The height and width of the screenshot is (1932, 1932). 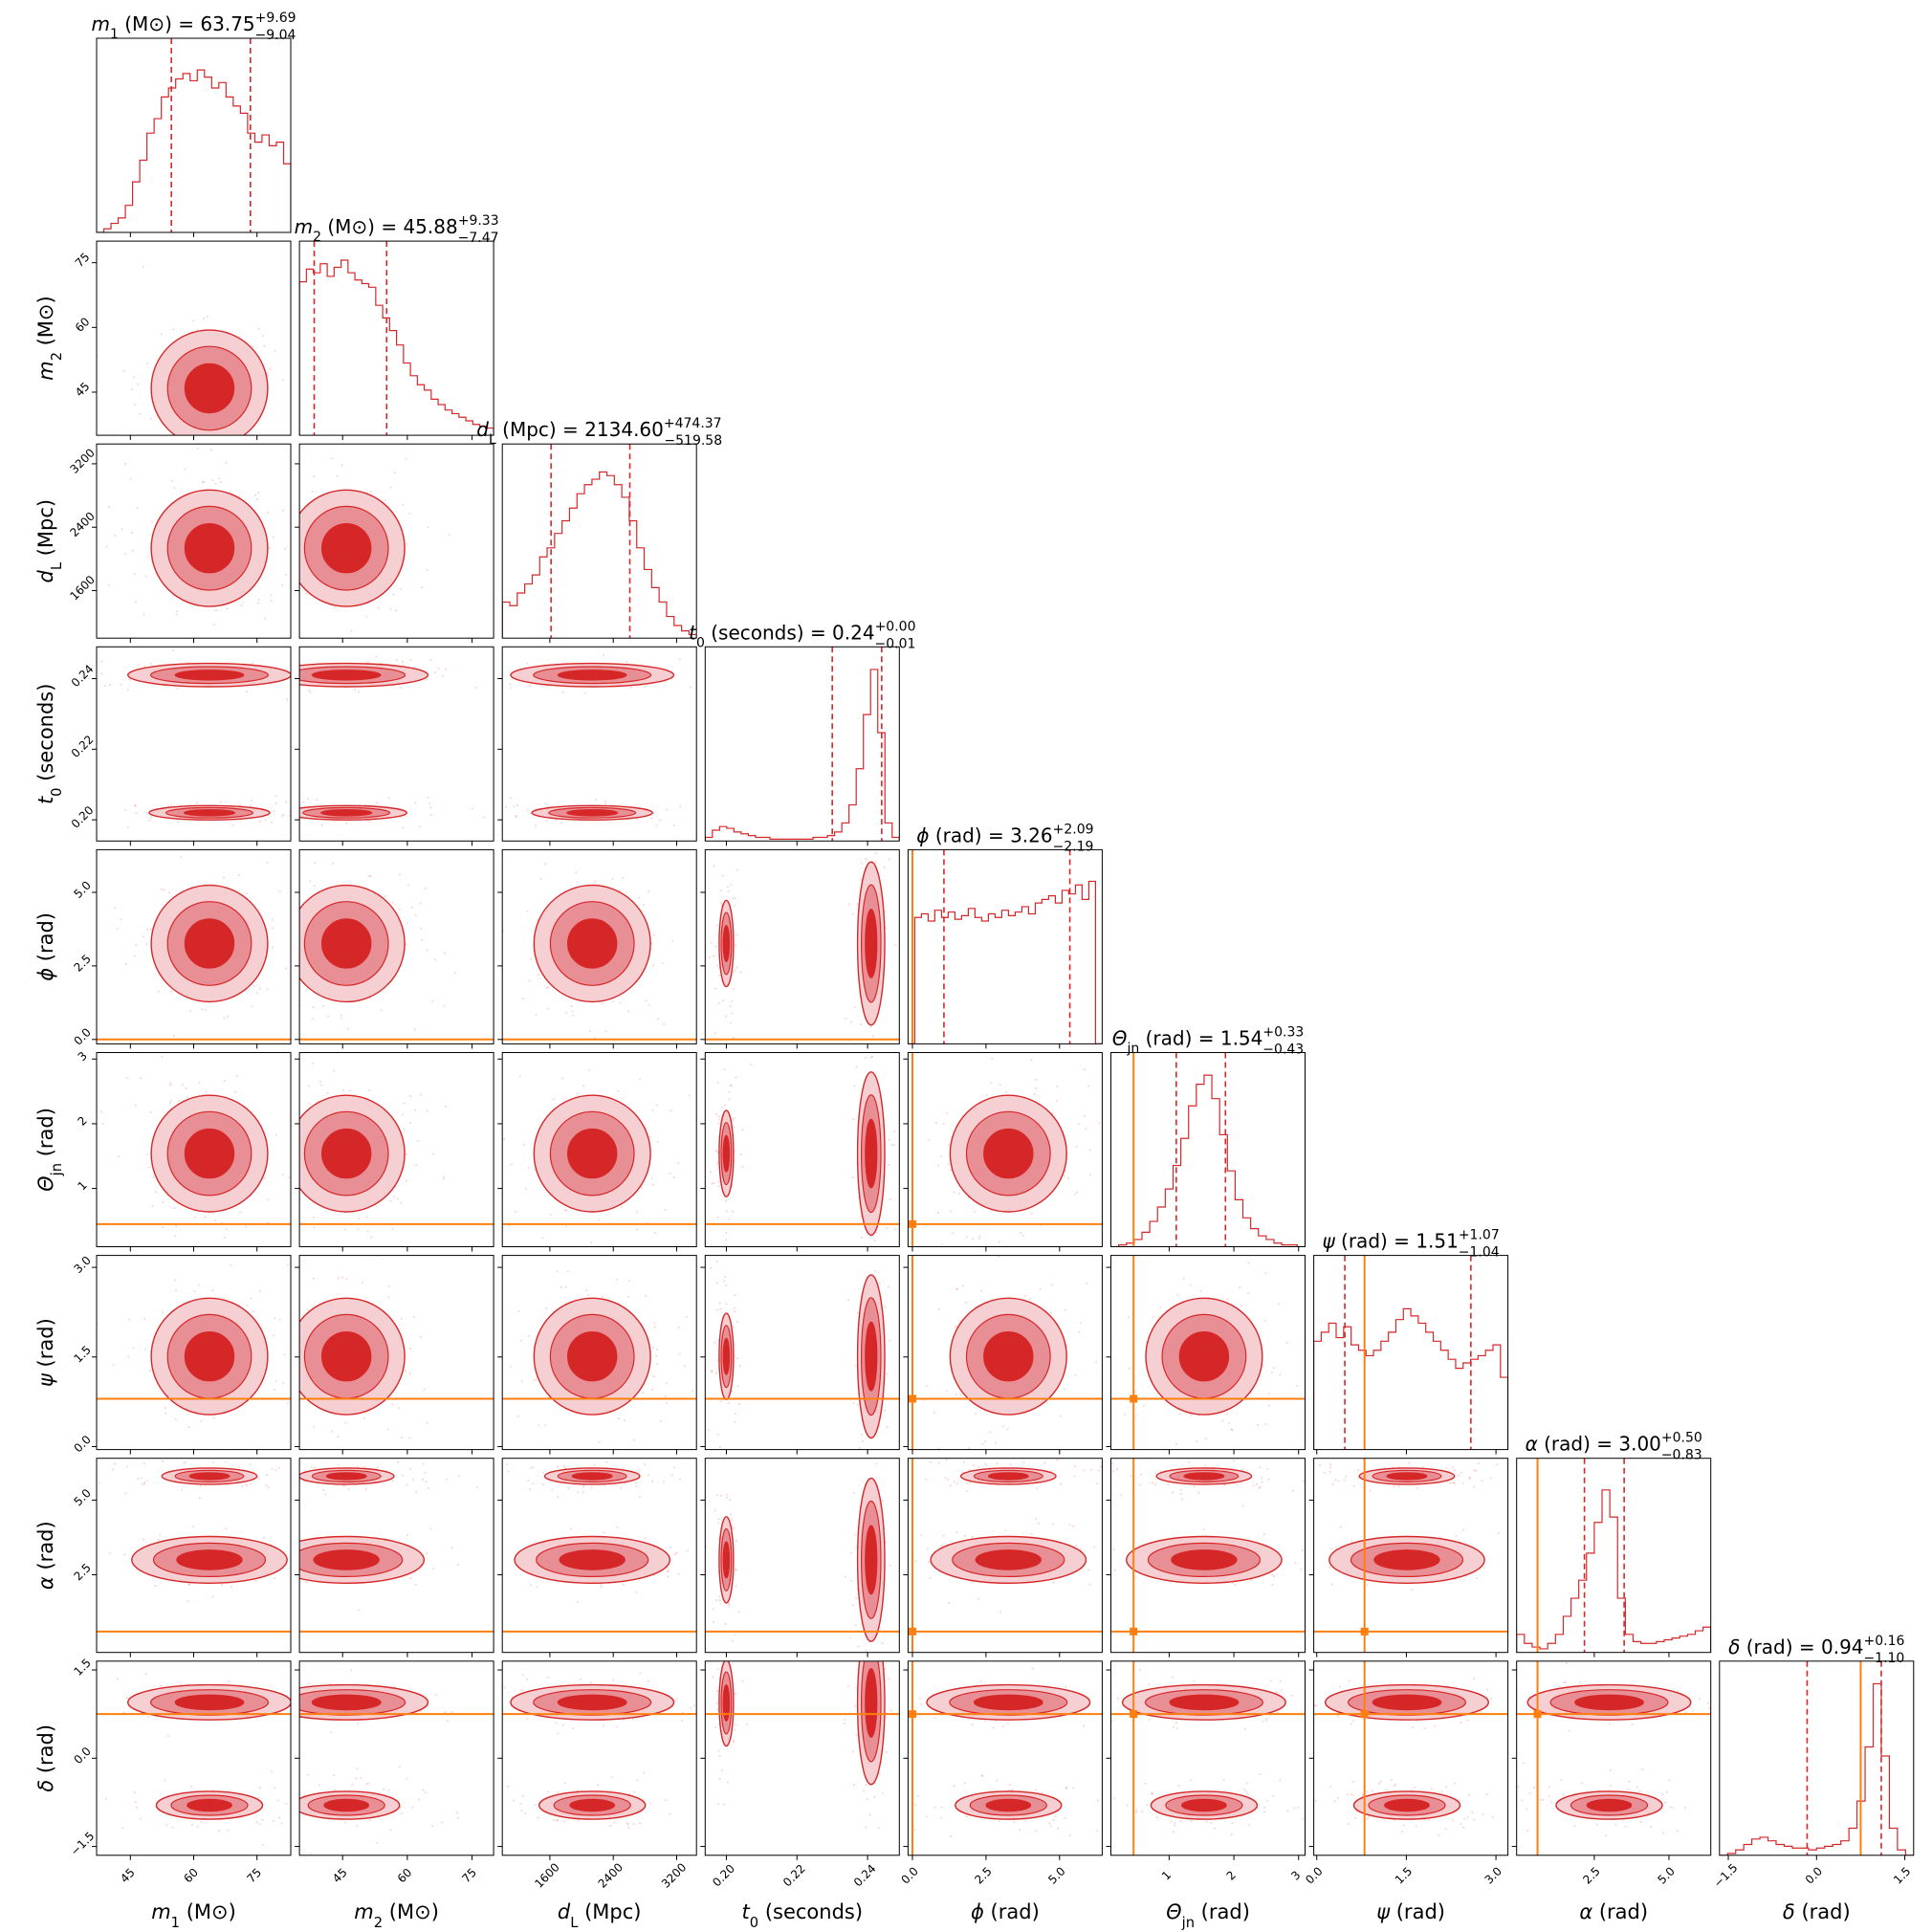 What do you see at coordinates (163, 1354) in the screenshot?
I see `panel-psi-m1: 0.0 1.5 3.0 ψ (rad)` at bounding box center [163, 1354].